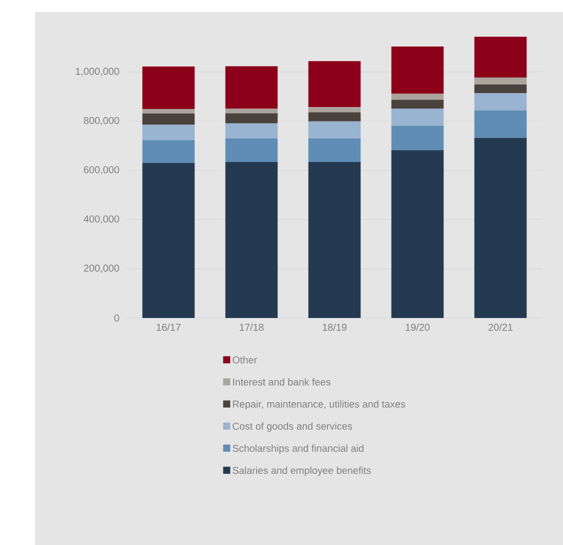 The image size is (563, 545). Describe the element at coordinates (102, 170) in the screenshot. I see `y-tick-label: 600,000` at that location.